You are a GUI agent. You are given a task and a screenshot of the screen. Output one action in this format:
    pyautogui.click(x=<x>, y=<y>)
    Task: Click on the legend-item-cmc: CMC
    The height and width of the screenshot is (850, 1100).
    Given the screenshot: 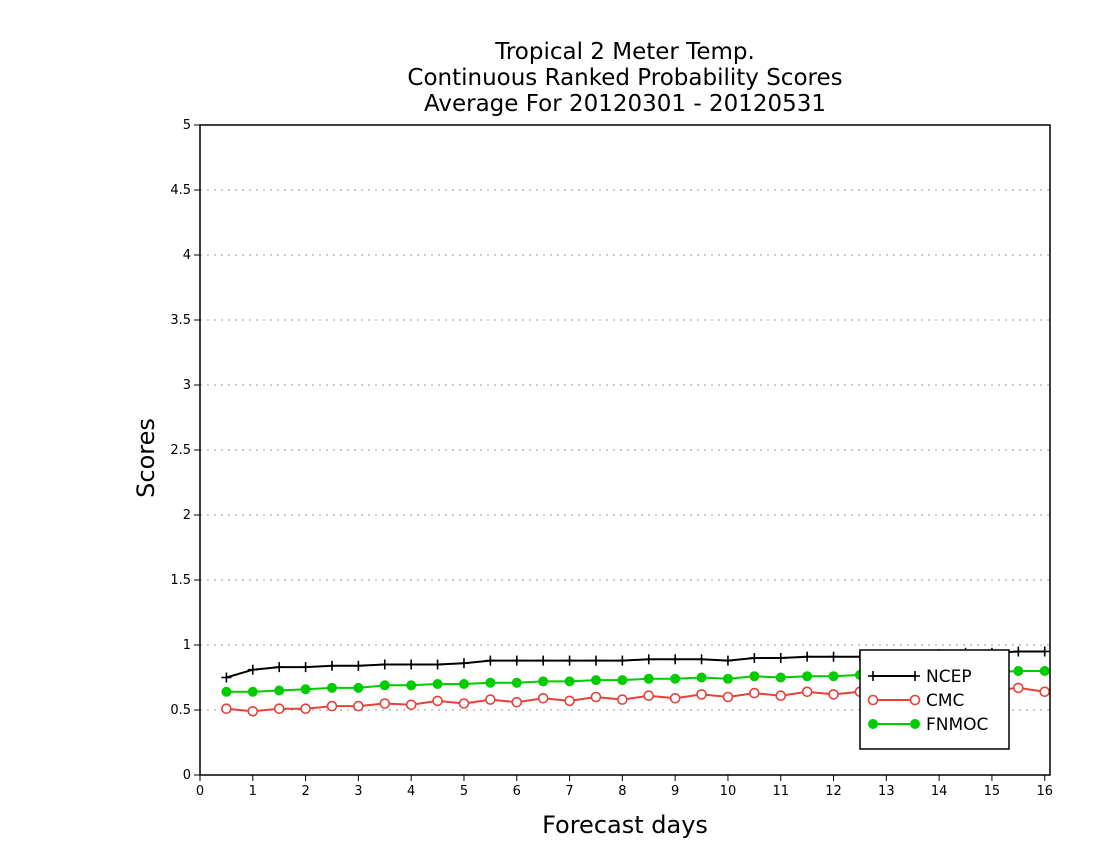 What is the action you would take?
    pyautogui.click(x=915, y=701)
    